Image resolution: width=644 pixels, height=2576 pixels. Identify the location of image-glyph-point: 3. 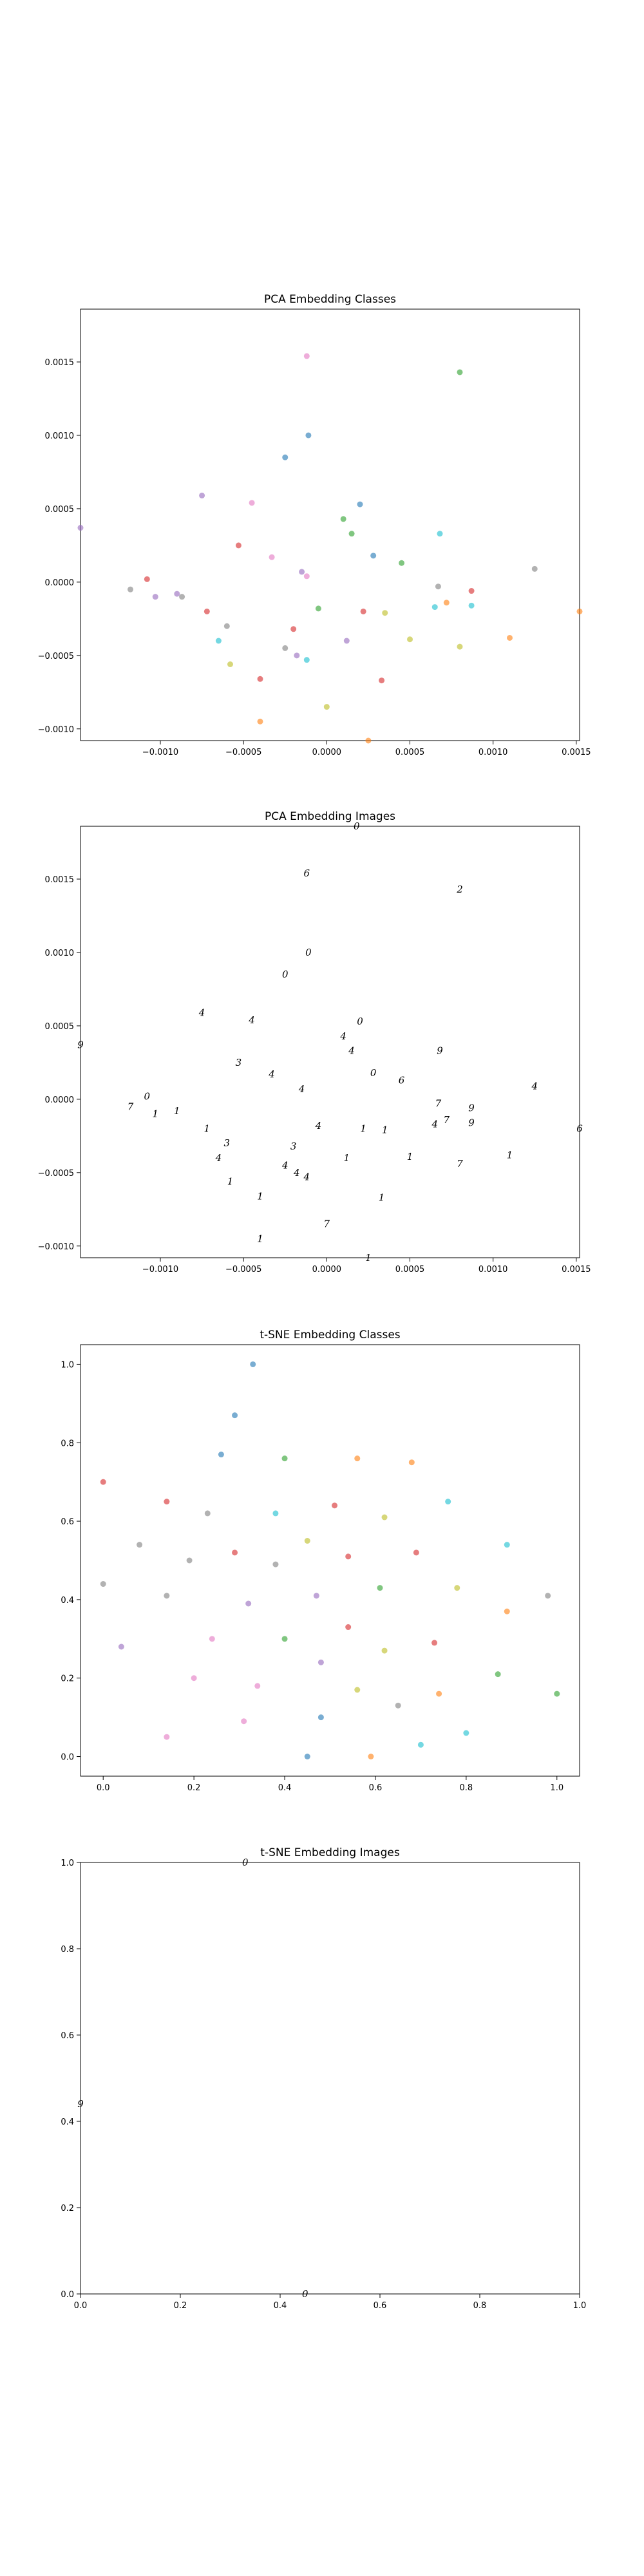
(227, 1143).